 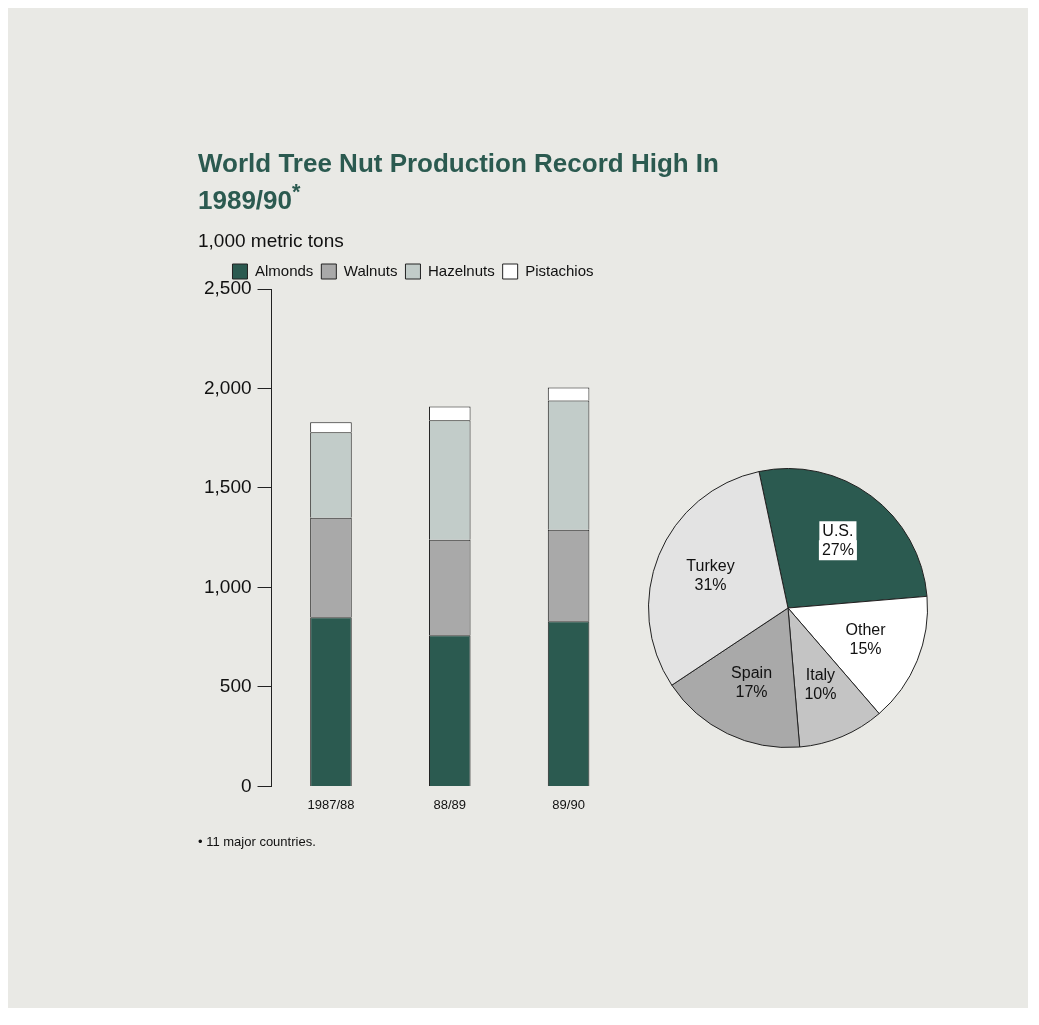 What do you see at coordinates (271, 240) in the screenshot?
I see `y-axis-title: 1,000 metric tons` at bounding box center [271, 240].